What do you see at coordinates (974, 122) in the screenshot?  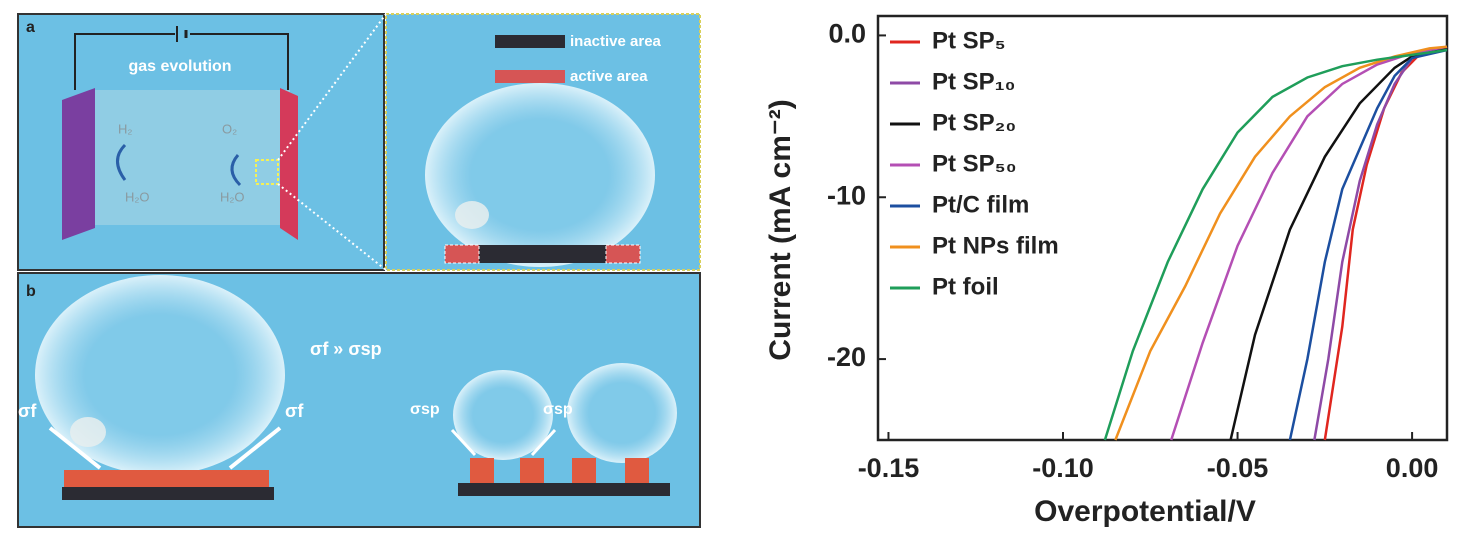 I see `legend-label: Pt SP₂₀` at bounding box center [974, 122].